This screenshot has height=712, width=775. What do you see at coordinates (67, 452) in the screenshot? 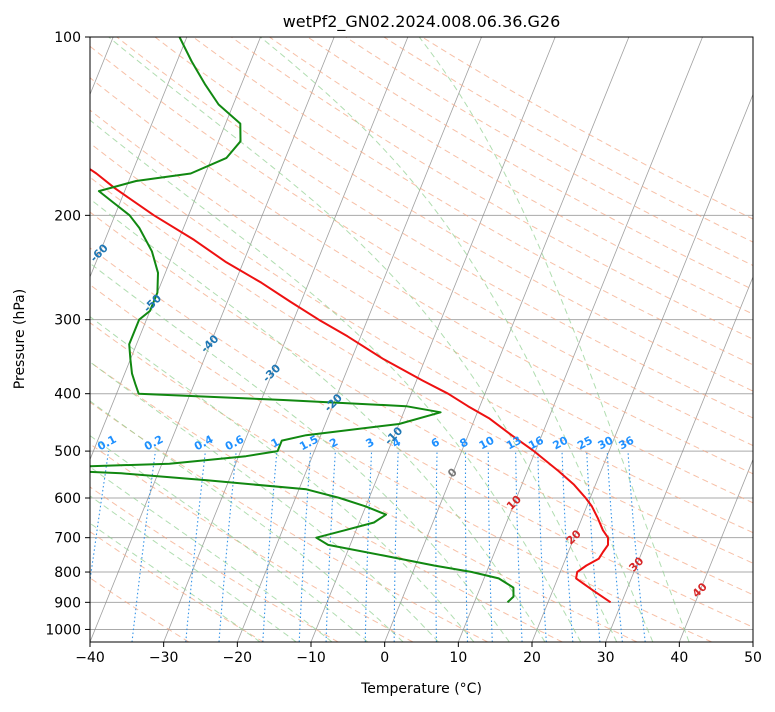
I see `y-tick-label: 500` at bounding box center [67, 452].